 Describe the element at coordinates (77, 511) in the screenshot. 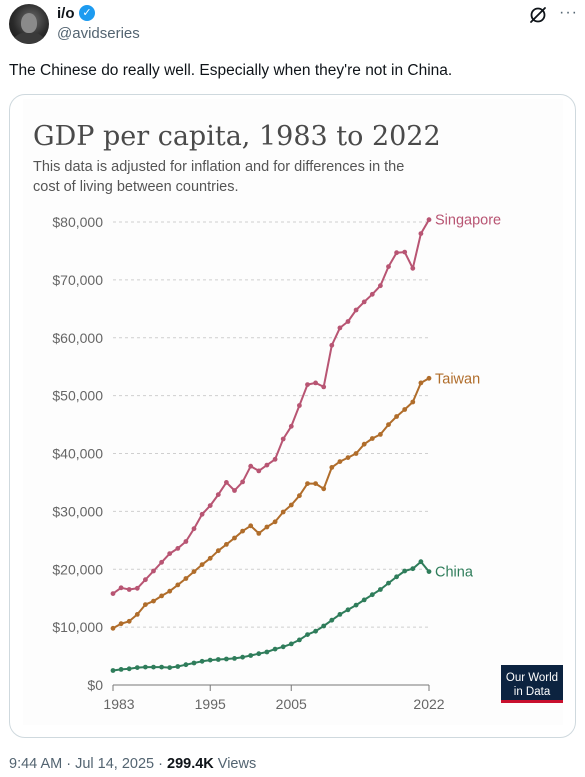

I see `y-tick-label: $30,000` at that location.